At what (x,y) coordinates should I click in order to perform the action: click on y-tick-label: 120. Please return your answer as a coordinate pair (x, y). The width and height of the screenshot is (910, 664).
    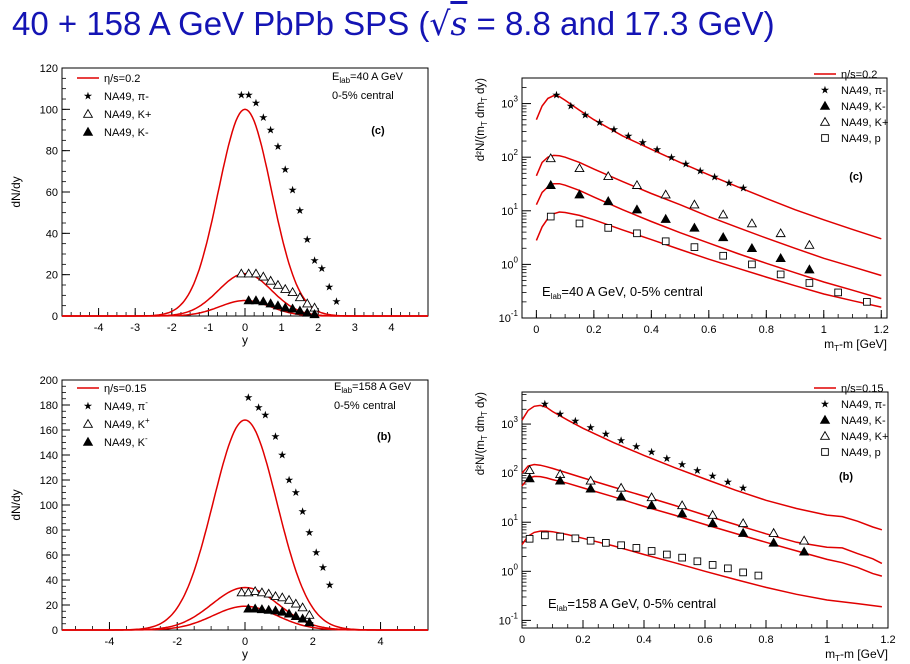
    Looking at the image, I should click on (49, 481).